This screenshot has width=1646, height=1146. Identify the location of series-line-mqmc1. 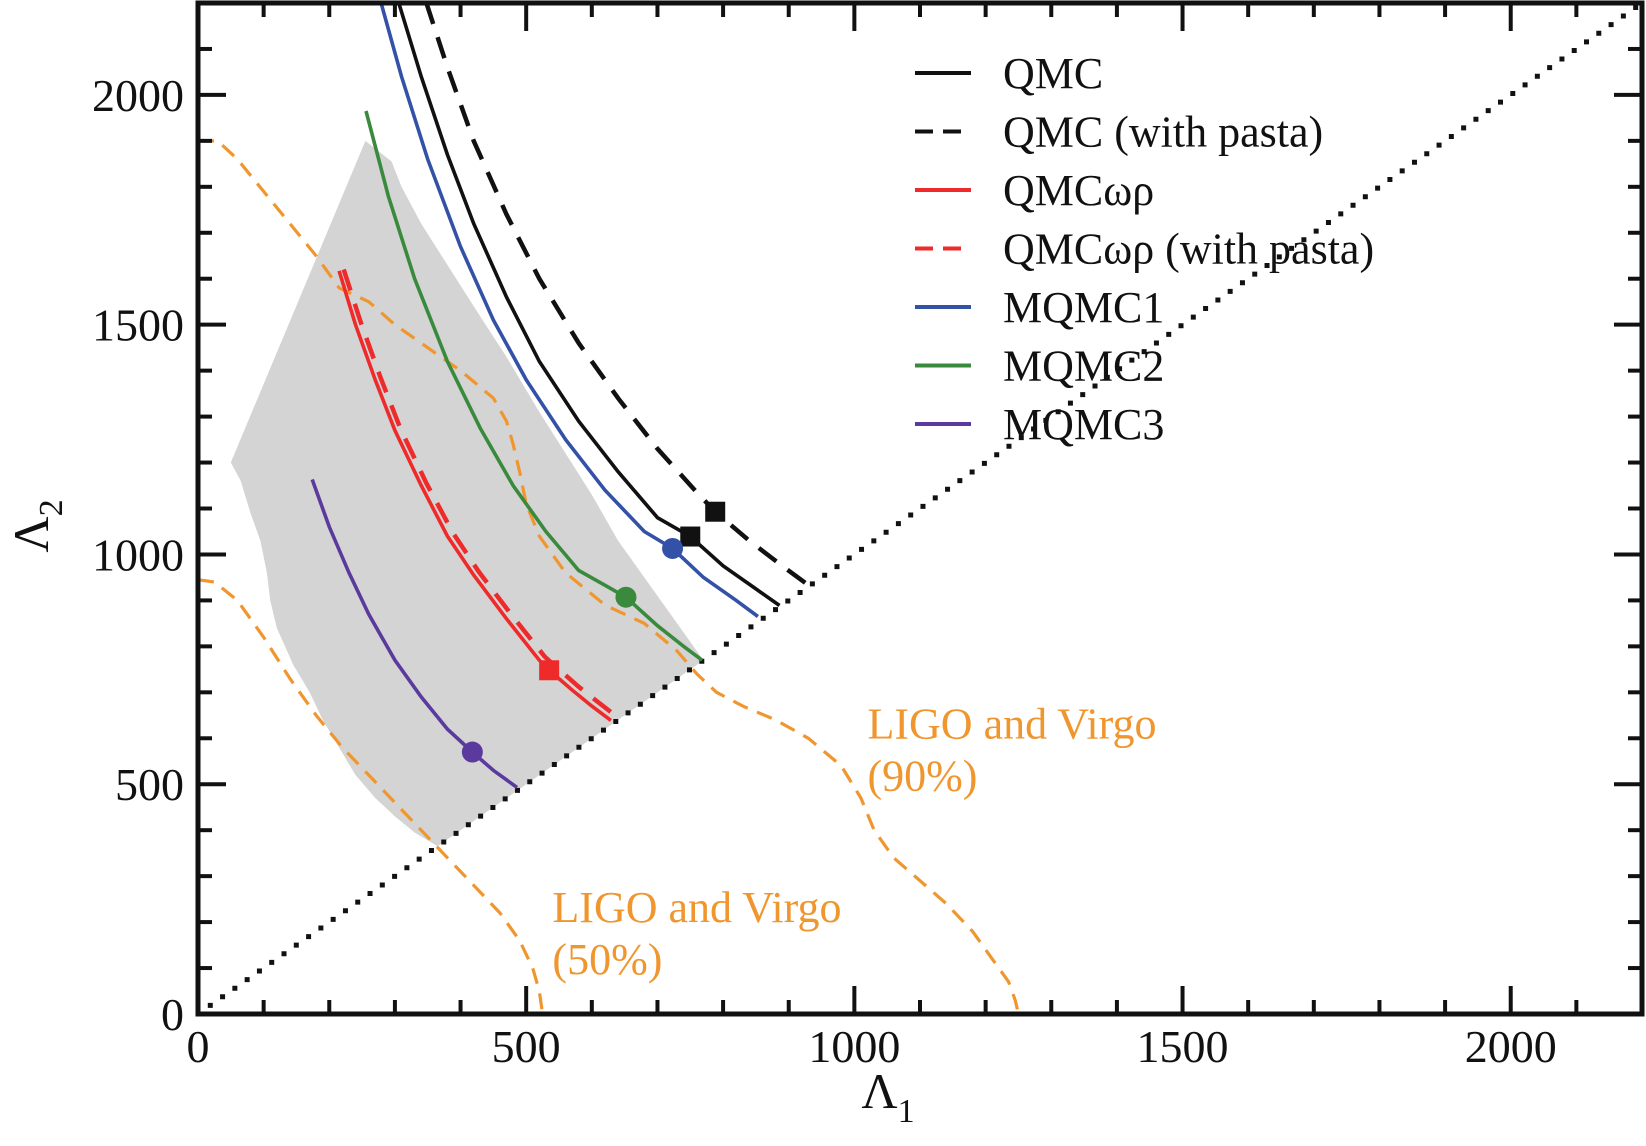
(569, 310).